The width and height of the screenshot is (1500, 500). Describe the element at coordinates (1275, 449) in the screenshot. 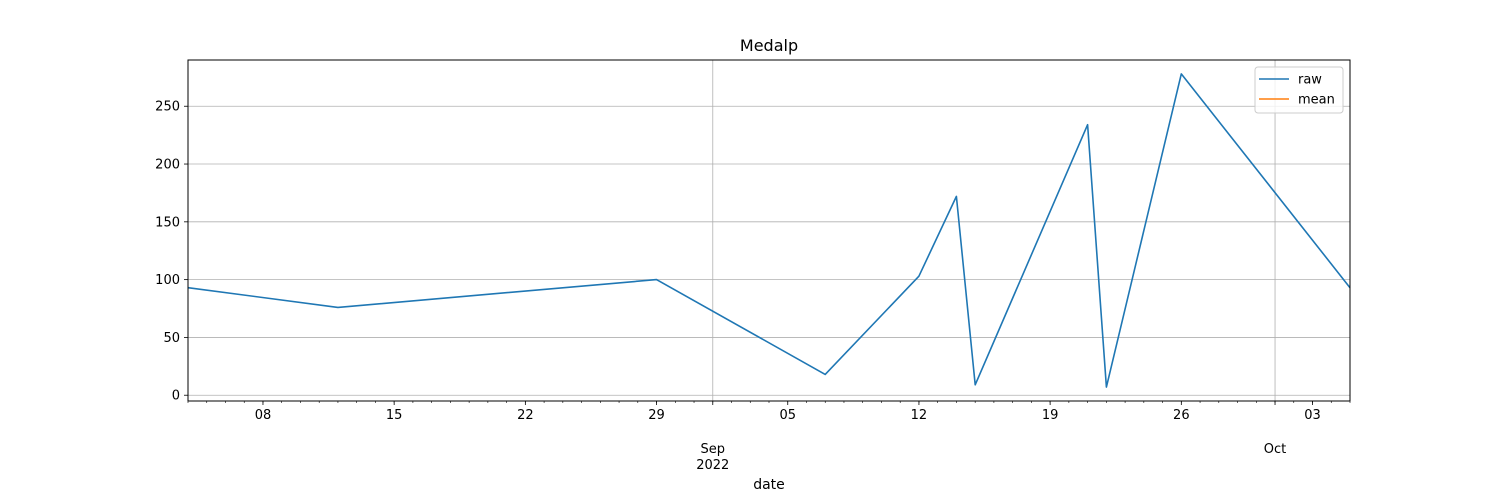

I see `x-major-tick-label: Oct` at that location.